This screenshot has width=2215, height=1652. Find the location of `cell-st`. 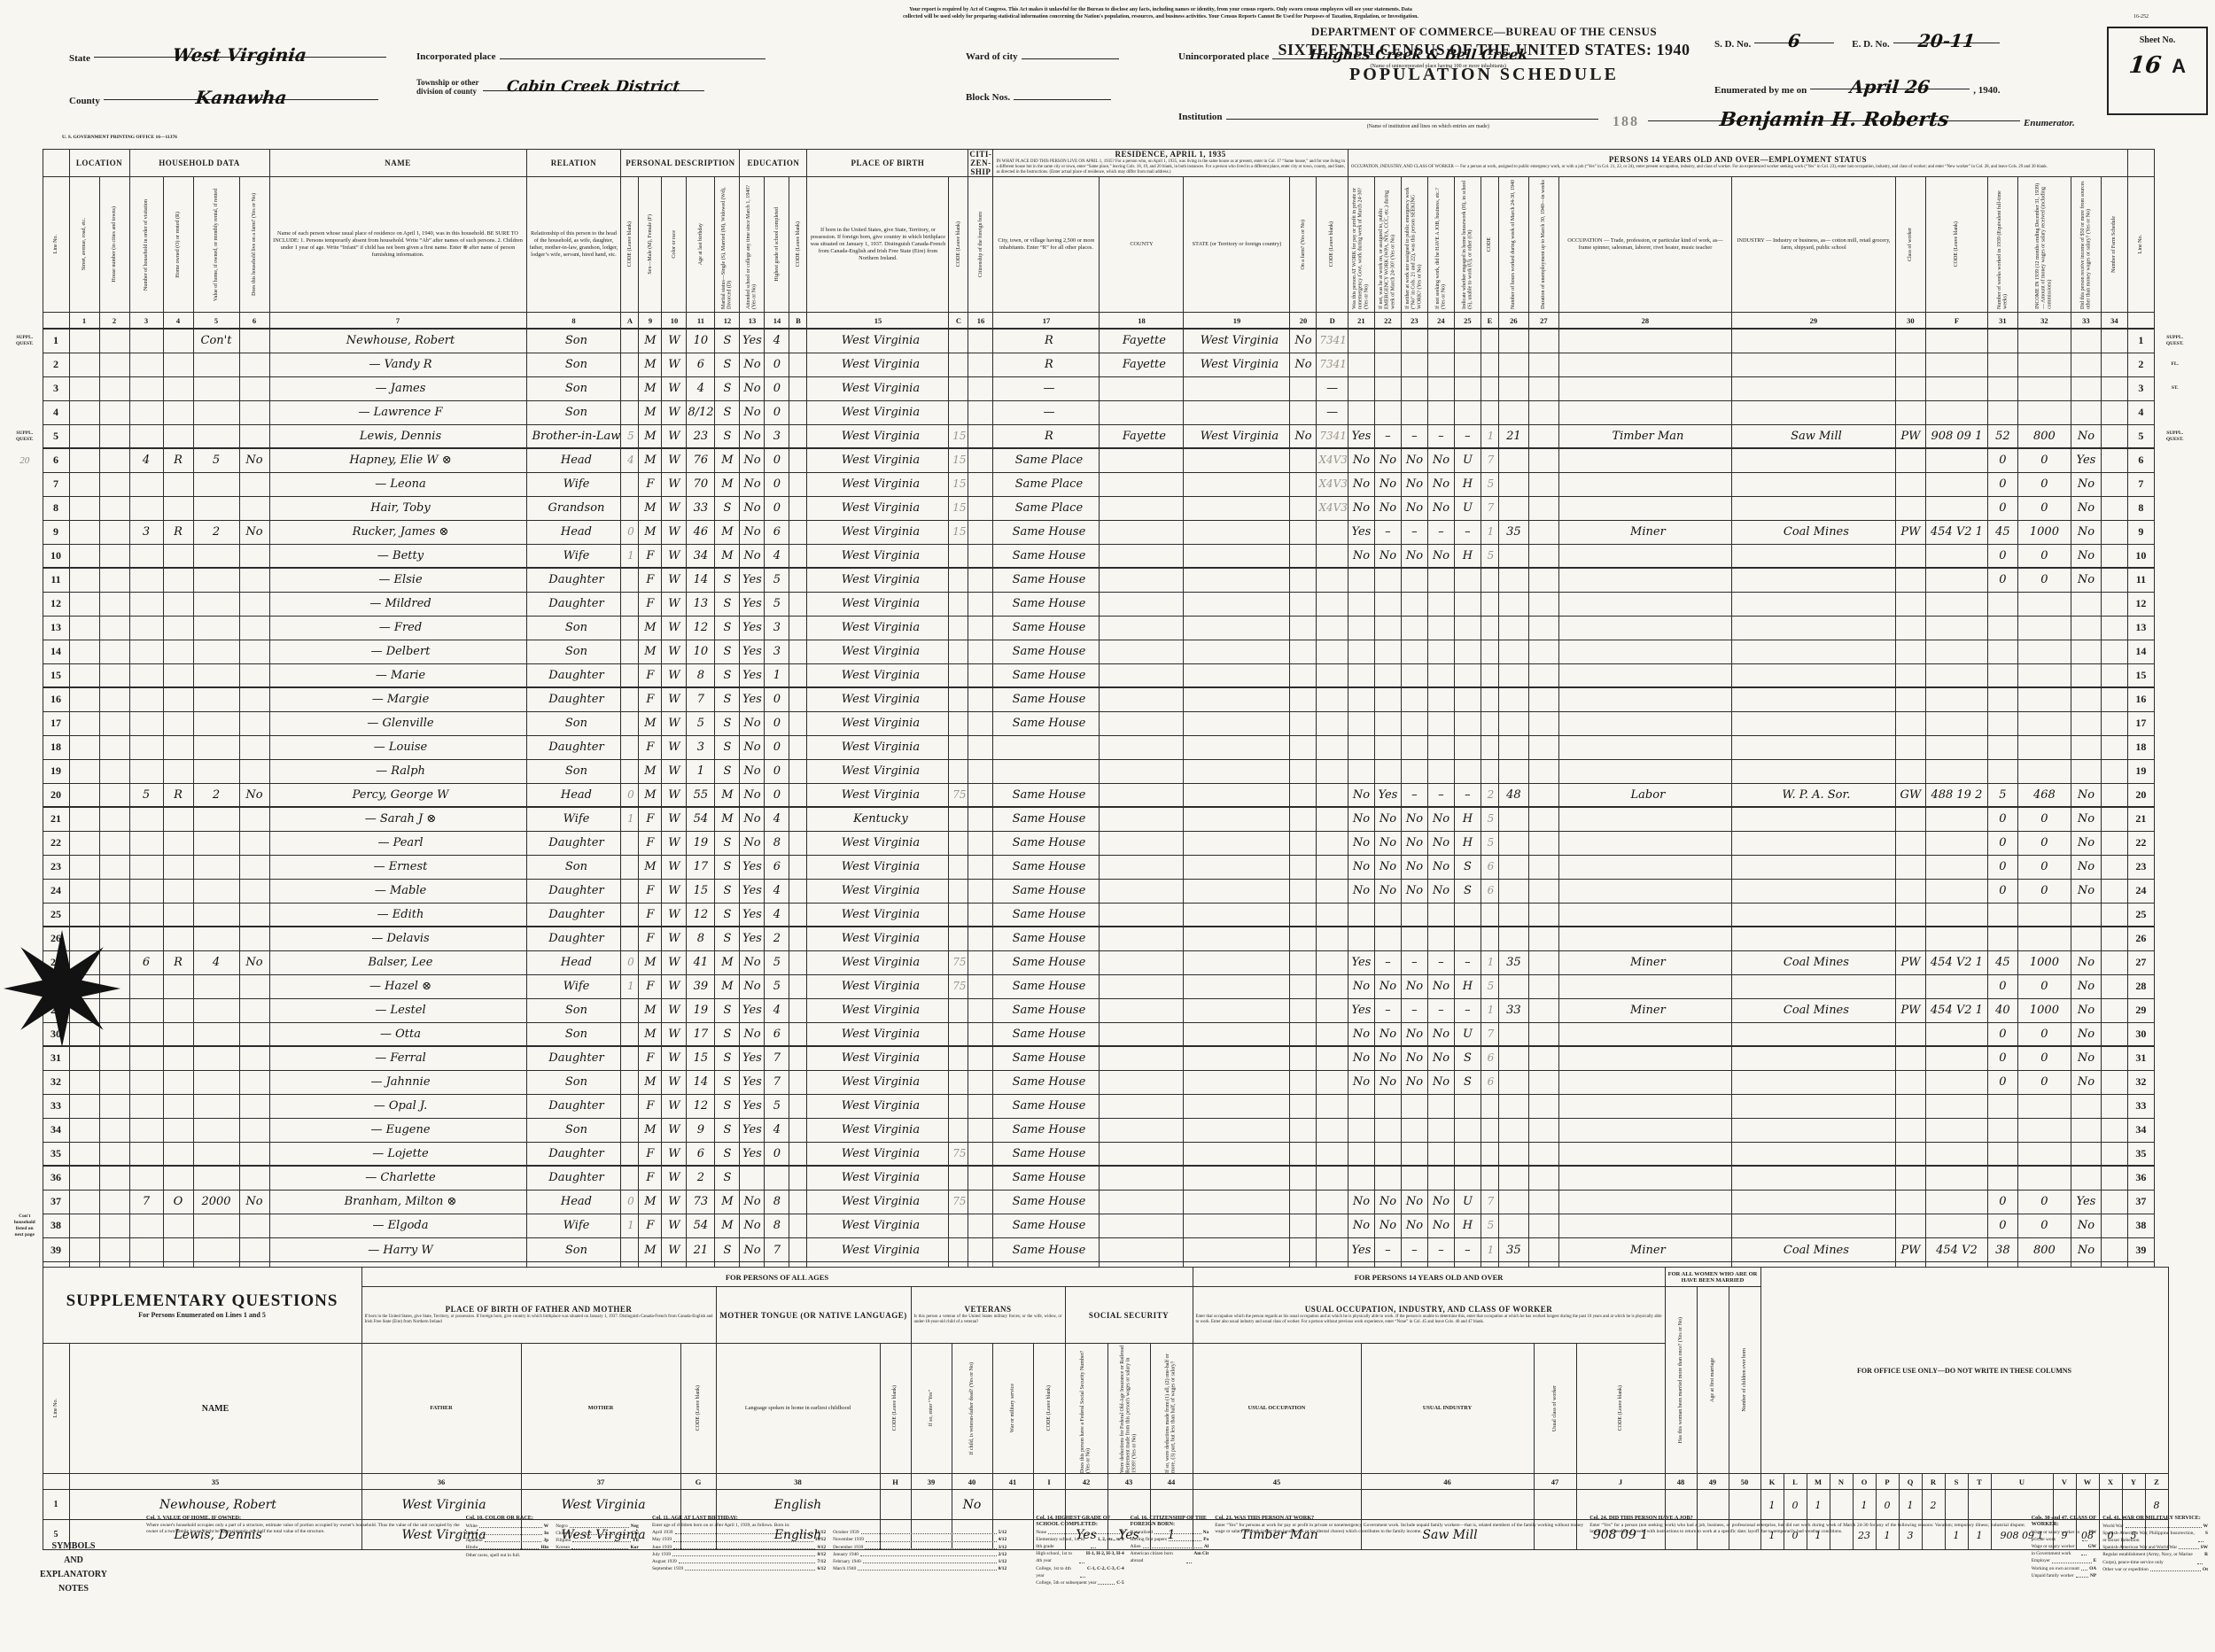

cell-st is located at coordinates (84, 508).